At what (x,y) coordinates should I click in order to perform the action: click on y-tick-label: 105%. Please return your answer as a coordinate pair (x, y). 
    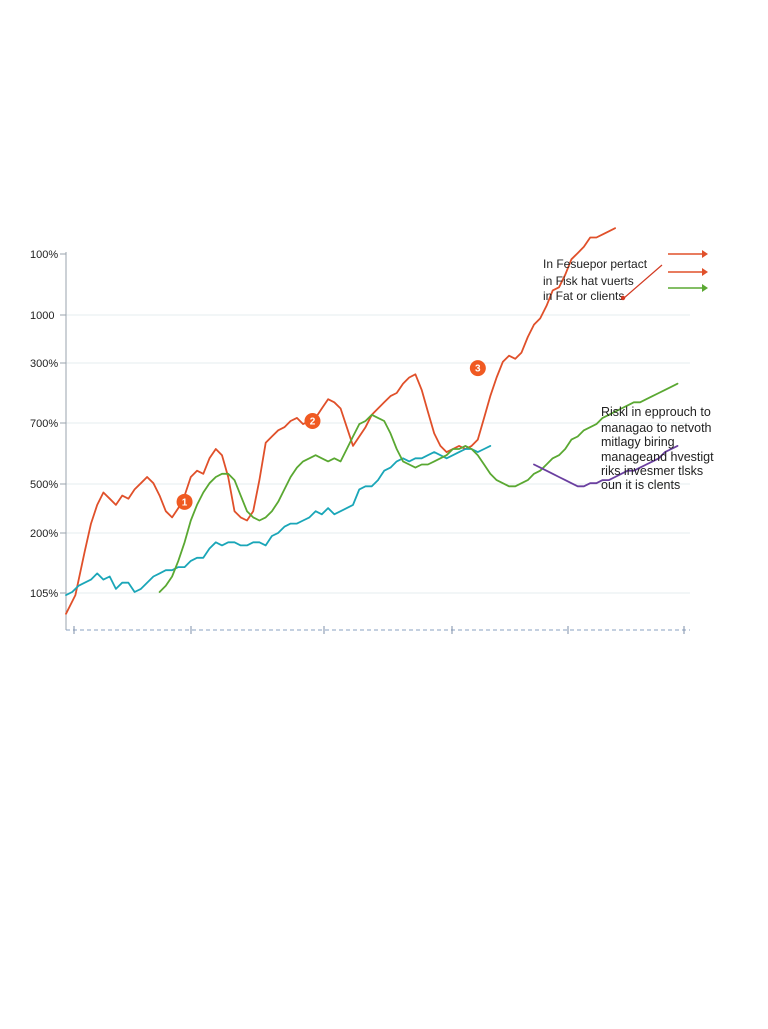
    Looking at the image, I should click on (44, 594).